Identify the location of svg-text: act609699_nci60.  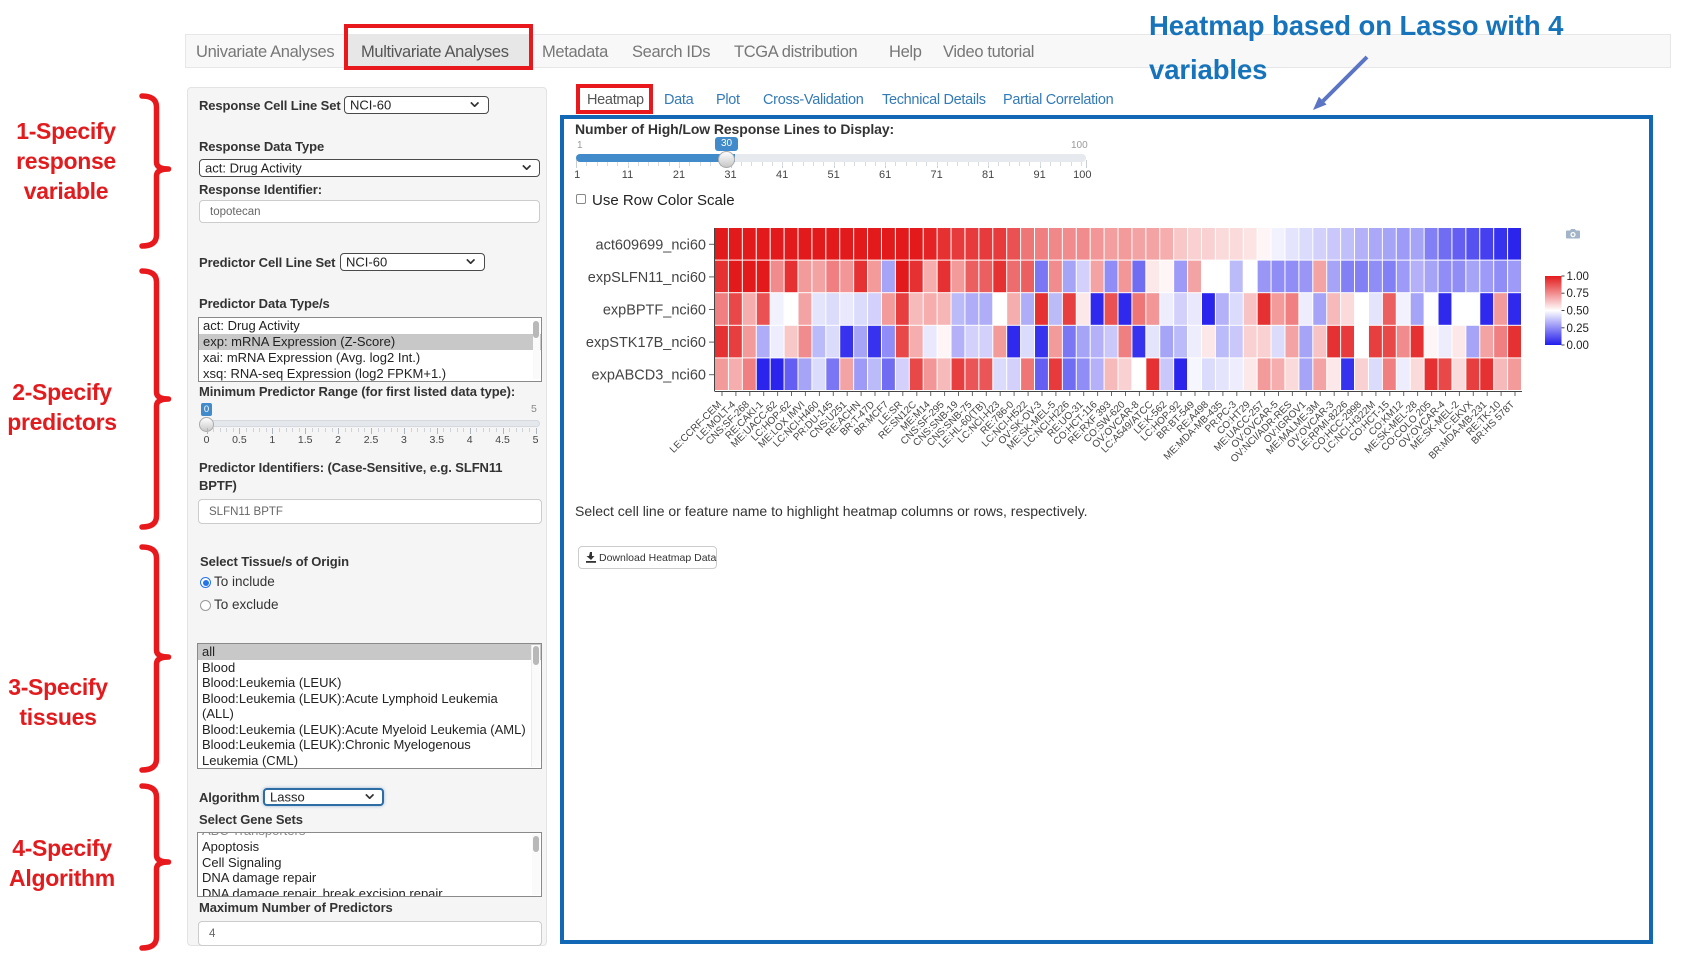
(651, 245).